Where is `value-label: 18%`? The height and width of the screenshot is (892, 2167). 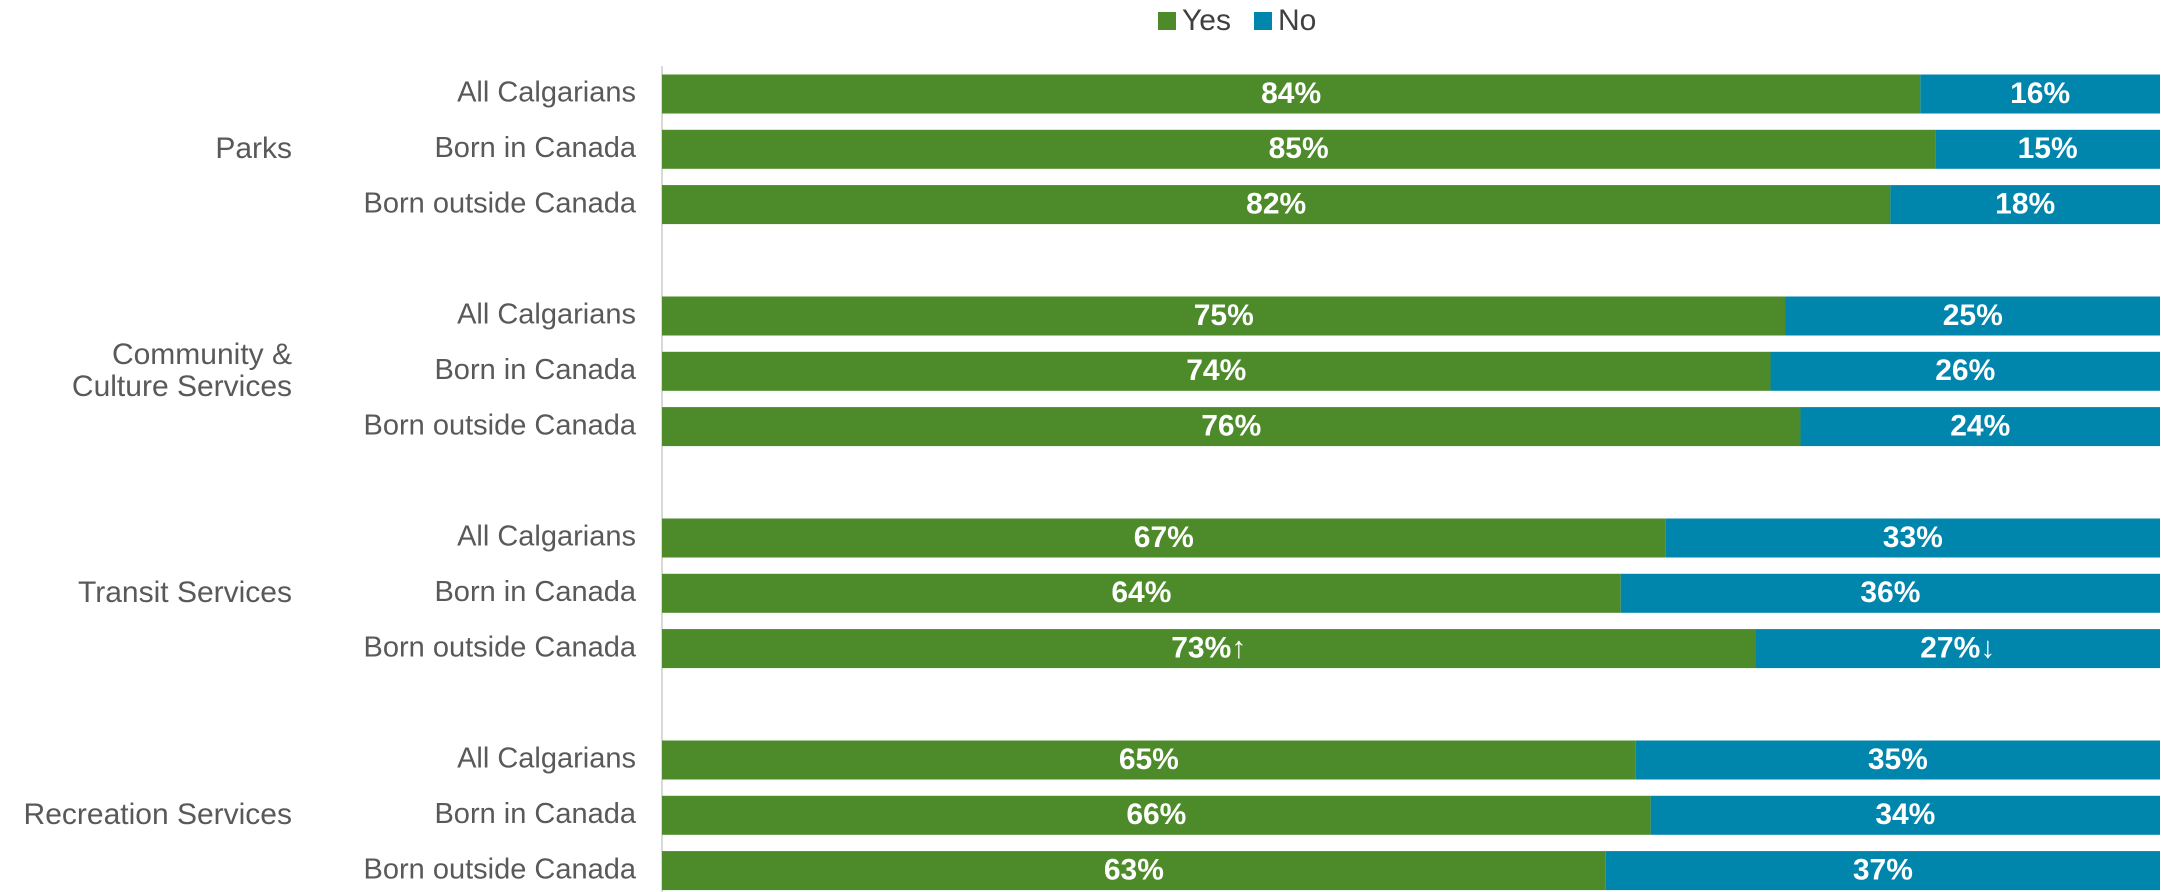 value-label: 18% is located at coordinates (2025, 204).